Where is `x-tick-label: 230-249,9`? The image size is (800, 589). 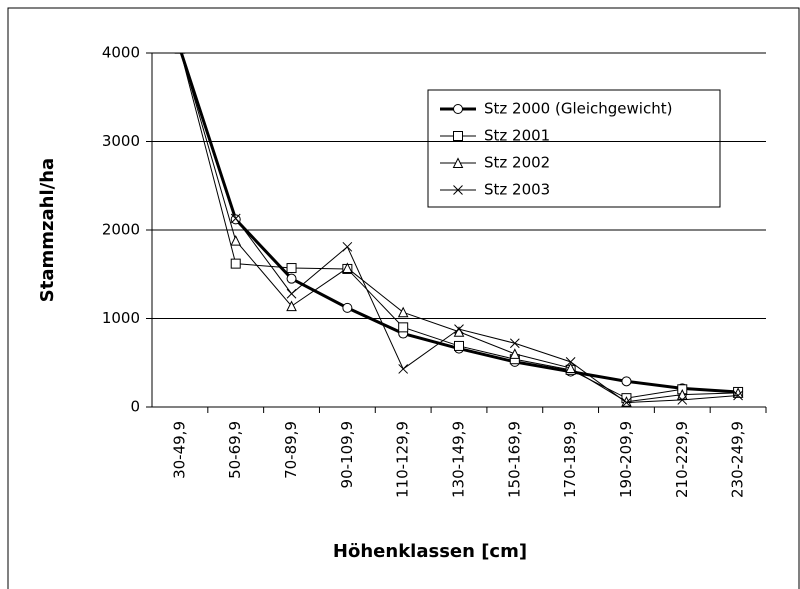 x-tick-label: 230-249,9 is located at coordinates (738, 459).